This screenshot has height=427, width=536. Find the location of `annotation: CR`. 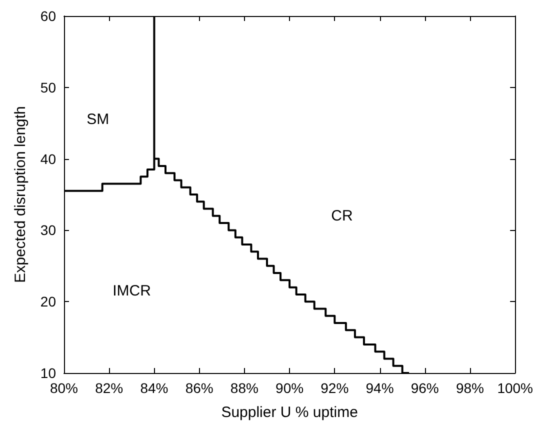

annotation: CR is located at coordinates (342, 215).